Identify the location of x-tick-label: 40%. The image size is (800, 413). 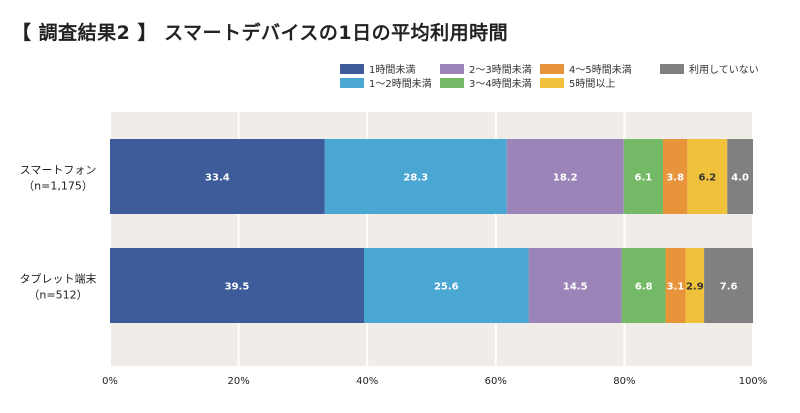
(367, 381).